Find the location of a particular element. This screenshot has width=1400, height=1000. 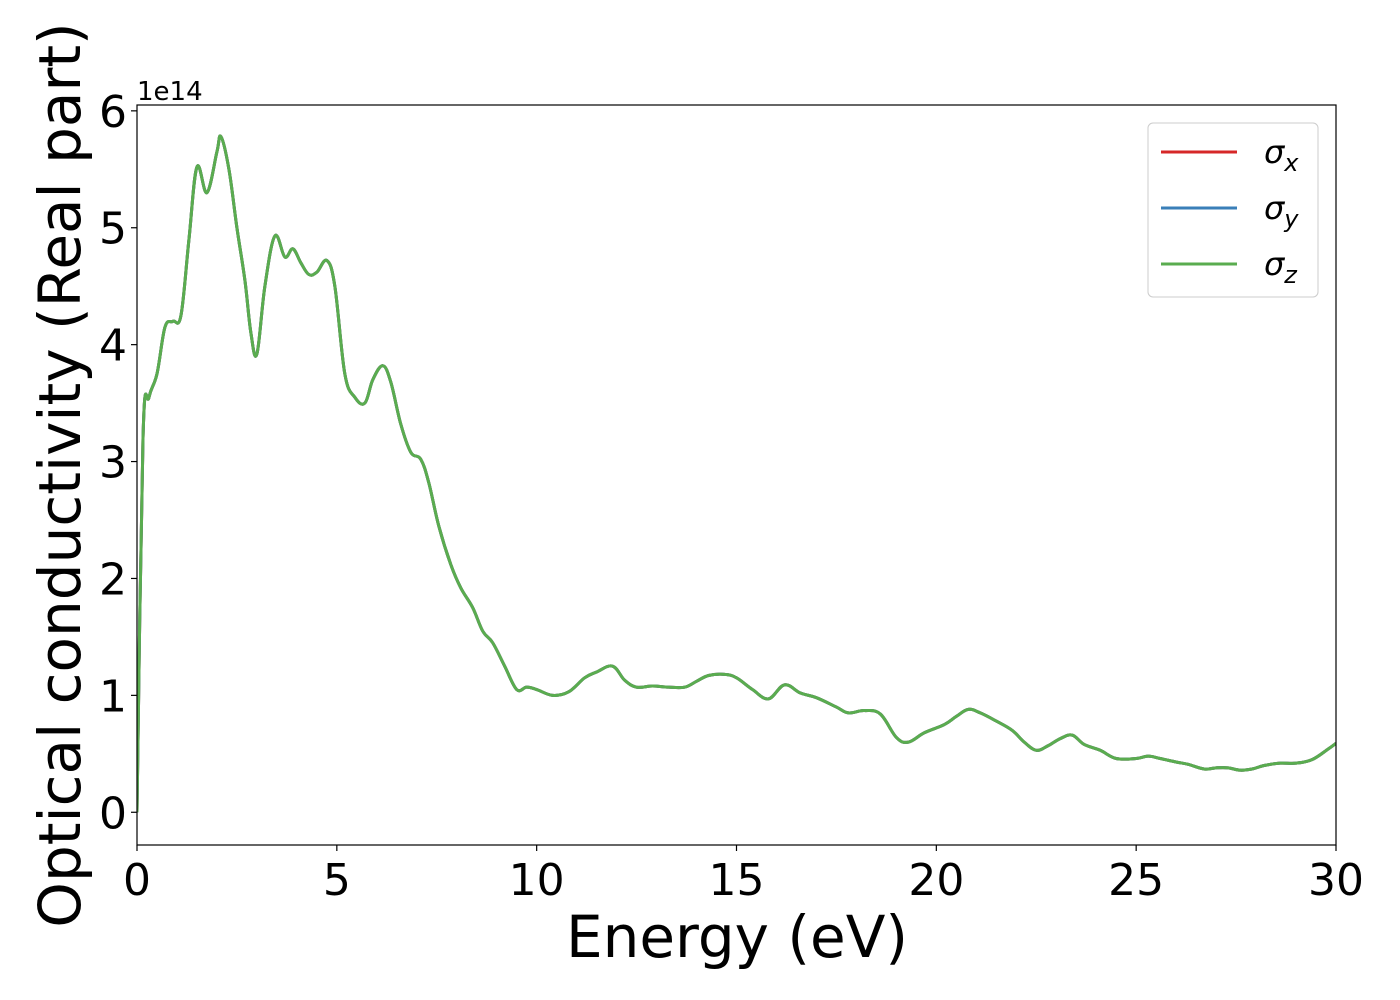

x-tick-label: 15 is located at coordinates (737, 880).